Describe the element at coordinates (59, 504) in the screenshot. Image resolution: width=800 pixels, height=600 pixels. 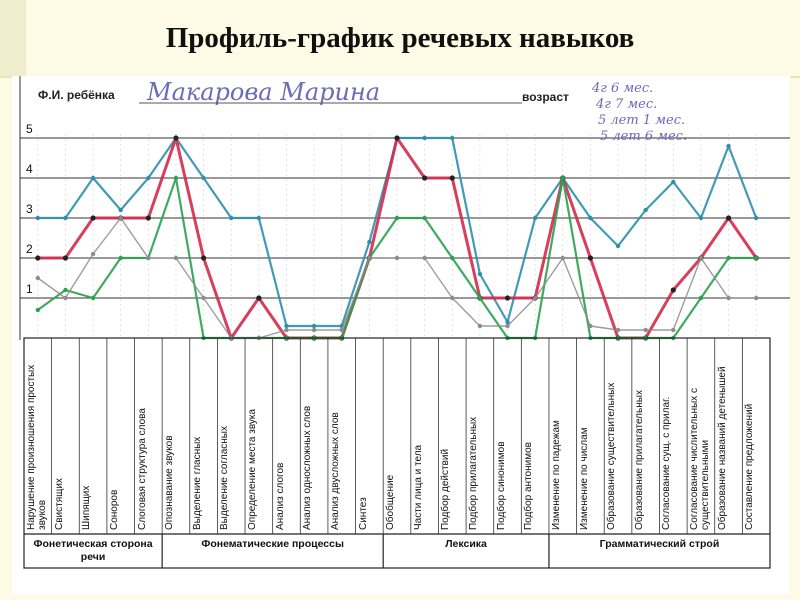
I see `category-label: Свистящих` at that location.